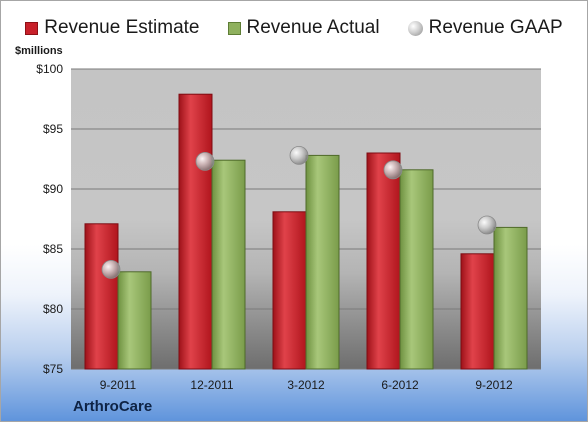 The width and height of the screenshot is (588, 422). Describe the element at coordinates (53, 309) in the screenshot. I see `y-tick-label: $80` at that location.